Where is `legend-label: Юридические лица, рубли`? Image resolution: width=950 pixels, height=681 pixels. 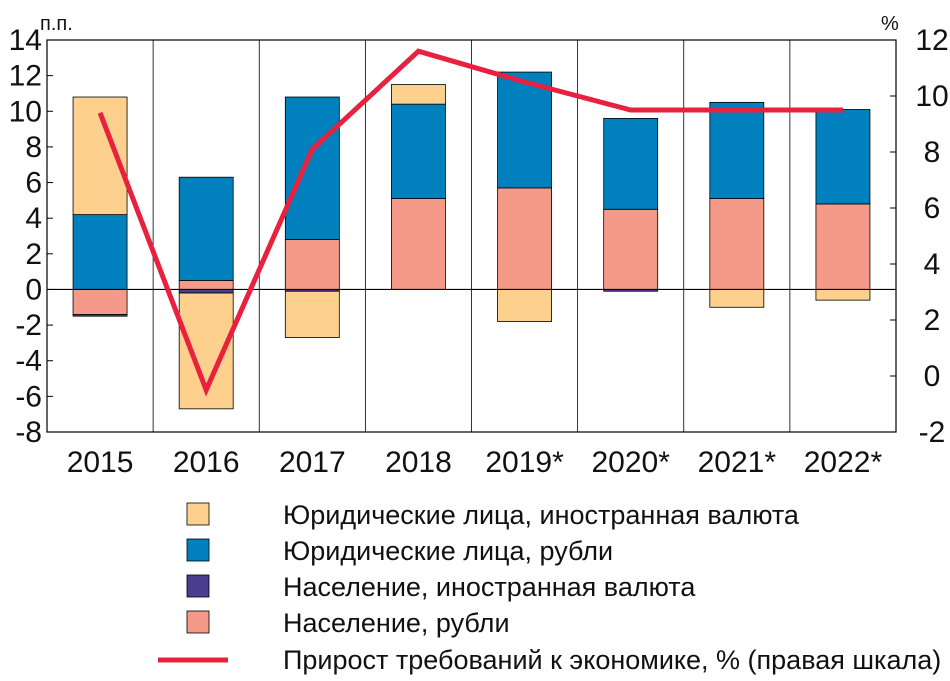
legend-label: Юридические лица, рубли is located at coordinates (448, 551).